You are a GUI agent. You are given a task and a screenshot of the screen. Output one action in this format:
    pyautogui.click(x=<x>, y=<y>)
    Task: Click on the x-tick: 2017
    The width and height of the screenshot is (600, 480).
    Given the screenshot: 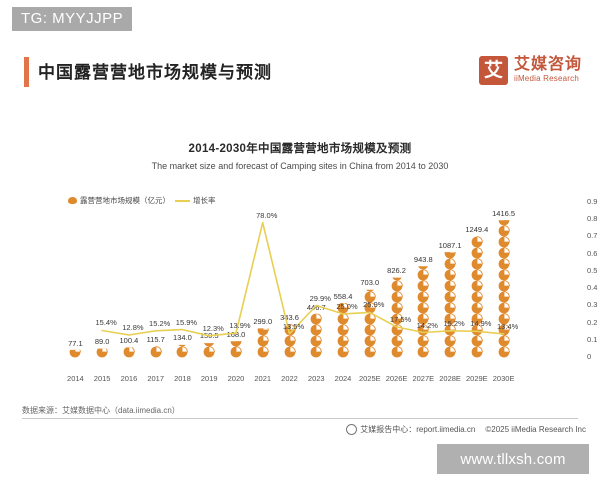 What is the action you would take?
    pyautogui.click(x=156, y=378)
    